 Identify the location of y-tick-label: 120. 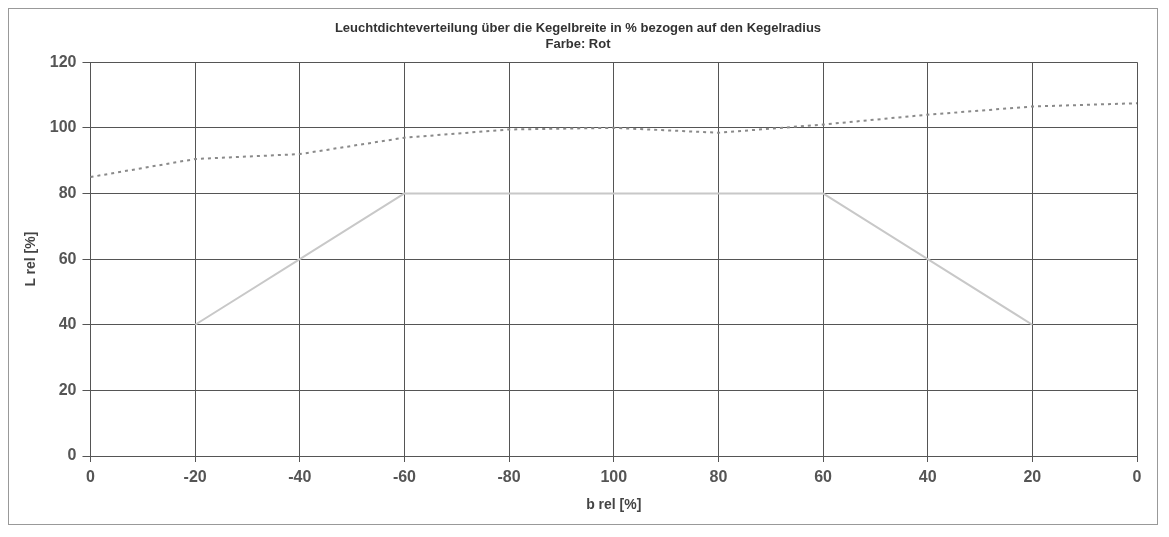
(63, 61).